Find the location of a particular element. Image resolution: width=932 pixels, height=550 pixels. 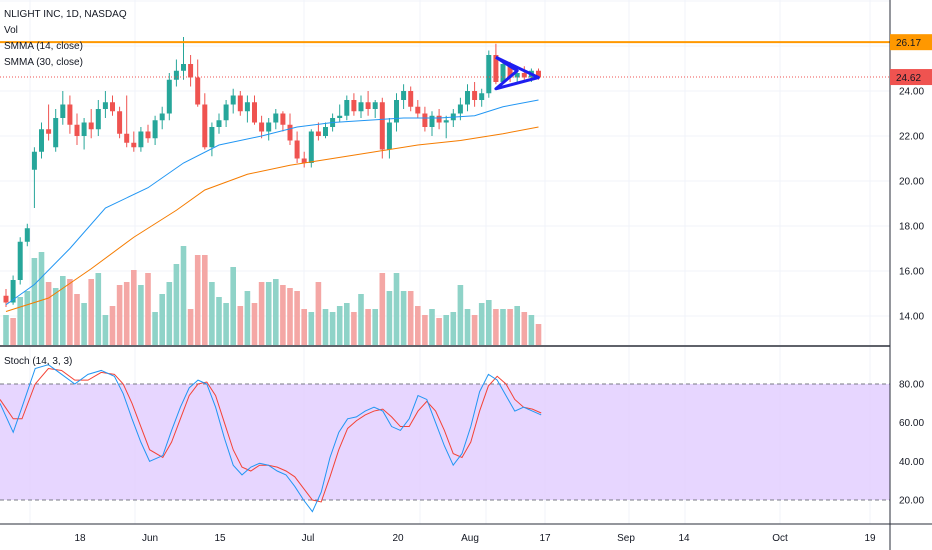

symmetrical-triangle is located at coordinates (517, 73).